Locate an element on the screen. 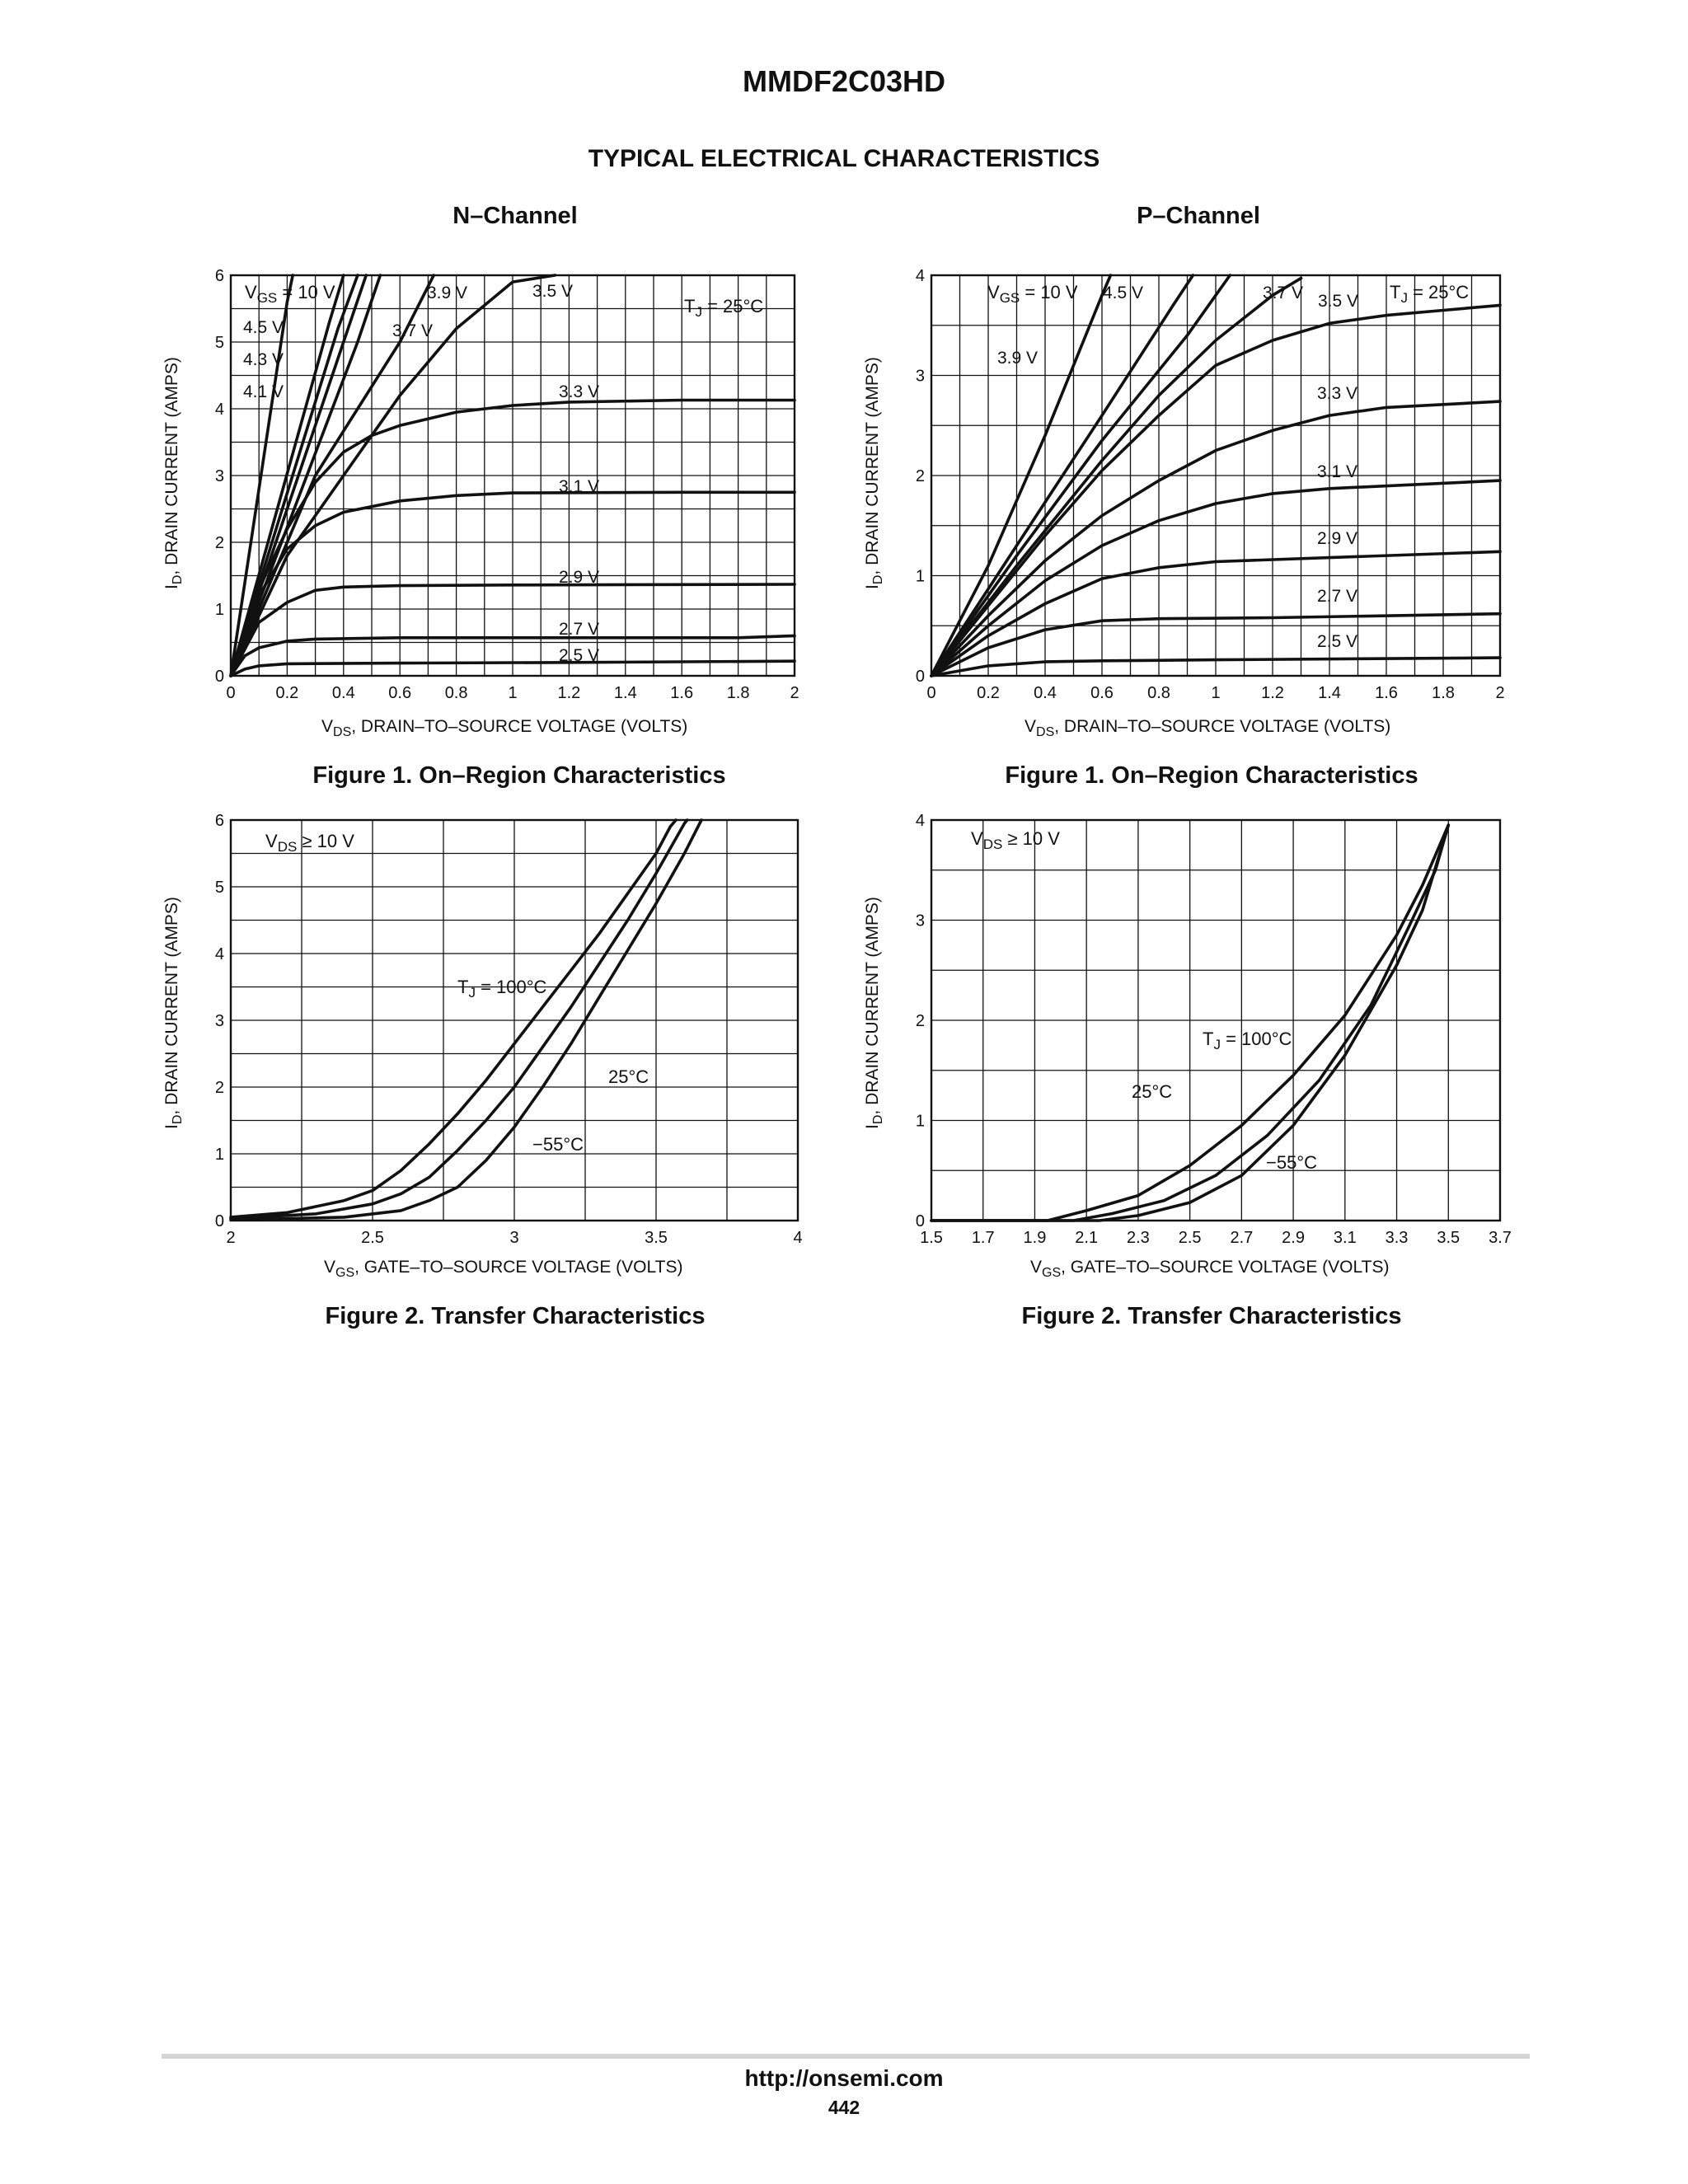  series-line-3-9-v is located at coordinates (305, 475).